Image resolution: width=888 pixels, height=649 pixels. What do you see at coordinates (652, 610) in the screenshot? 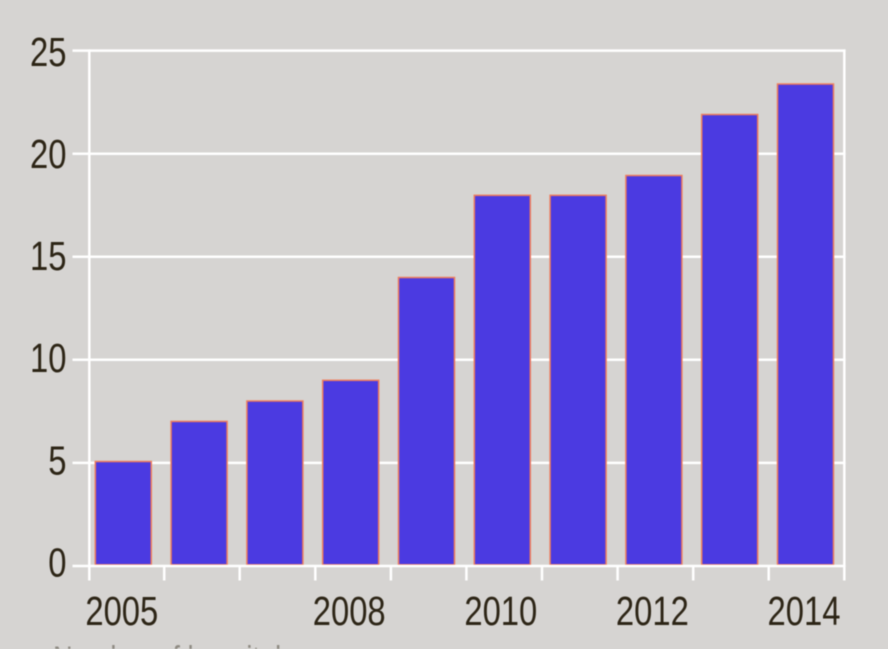
I see `svg-text: 2012` at bounding box center [652, 610].